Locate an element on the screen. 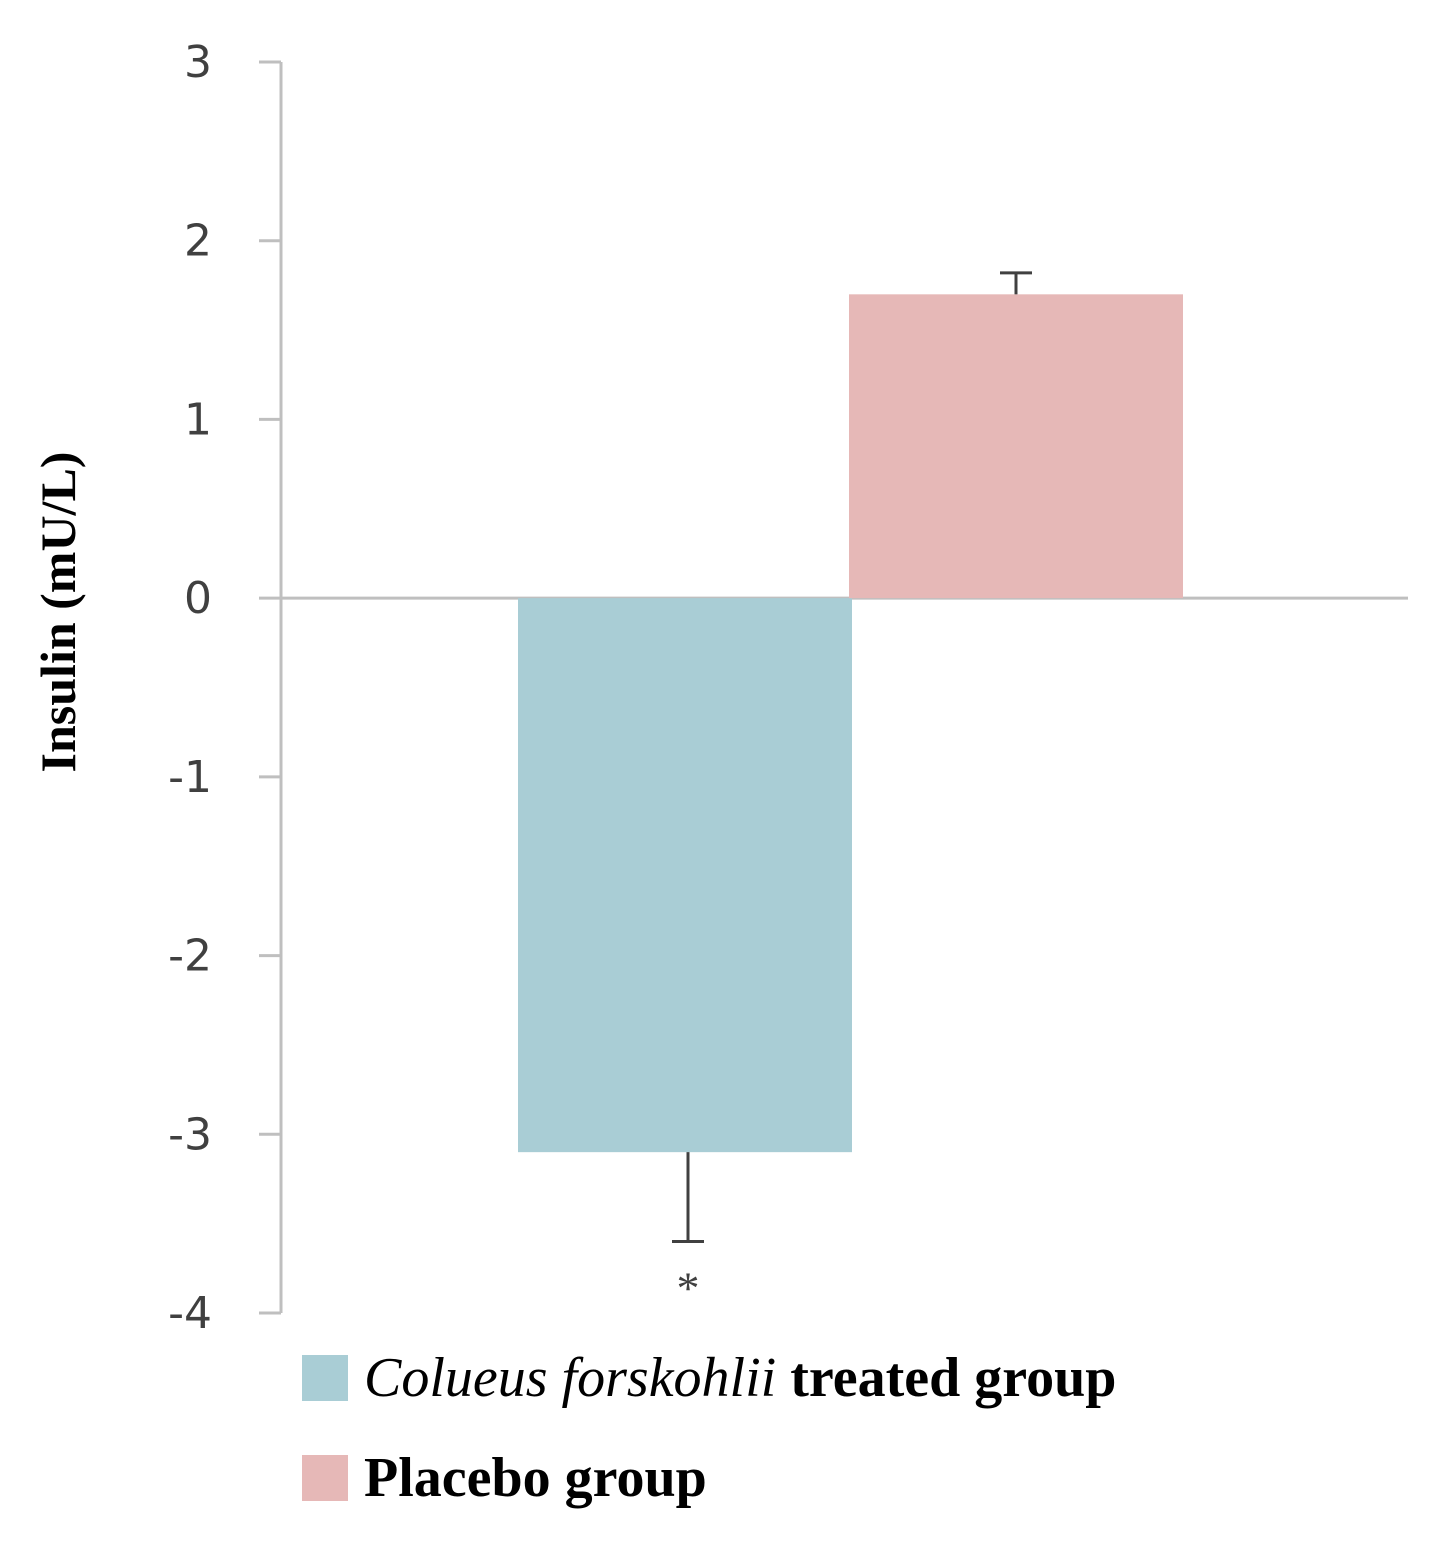  legend-item-treated: Colueus forskohlii treated group is located at coordinates (709, 1378).